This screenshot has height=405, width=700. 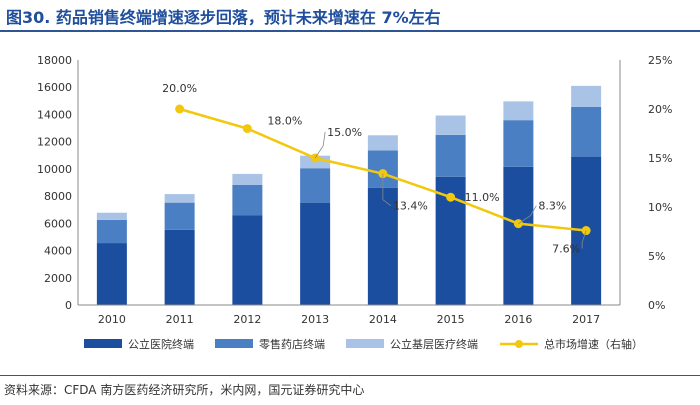 I want to click on growth-data-label: 15.0%, so click(x=344, y=132).